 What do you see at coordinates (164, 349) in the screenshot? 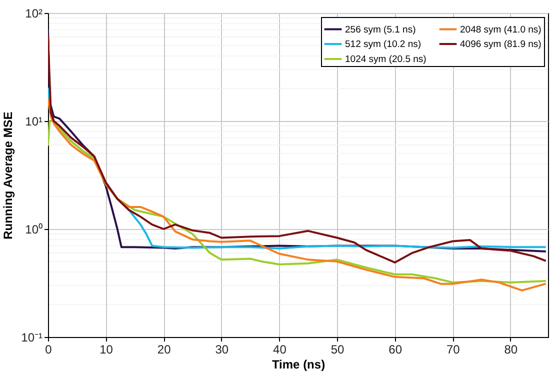
I see `x-tick-label: 20` at bounding box center [164, 349].